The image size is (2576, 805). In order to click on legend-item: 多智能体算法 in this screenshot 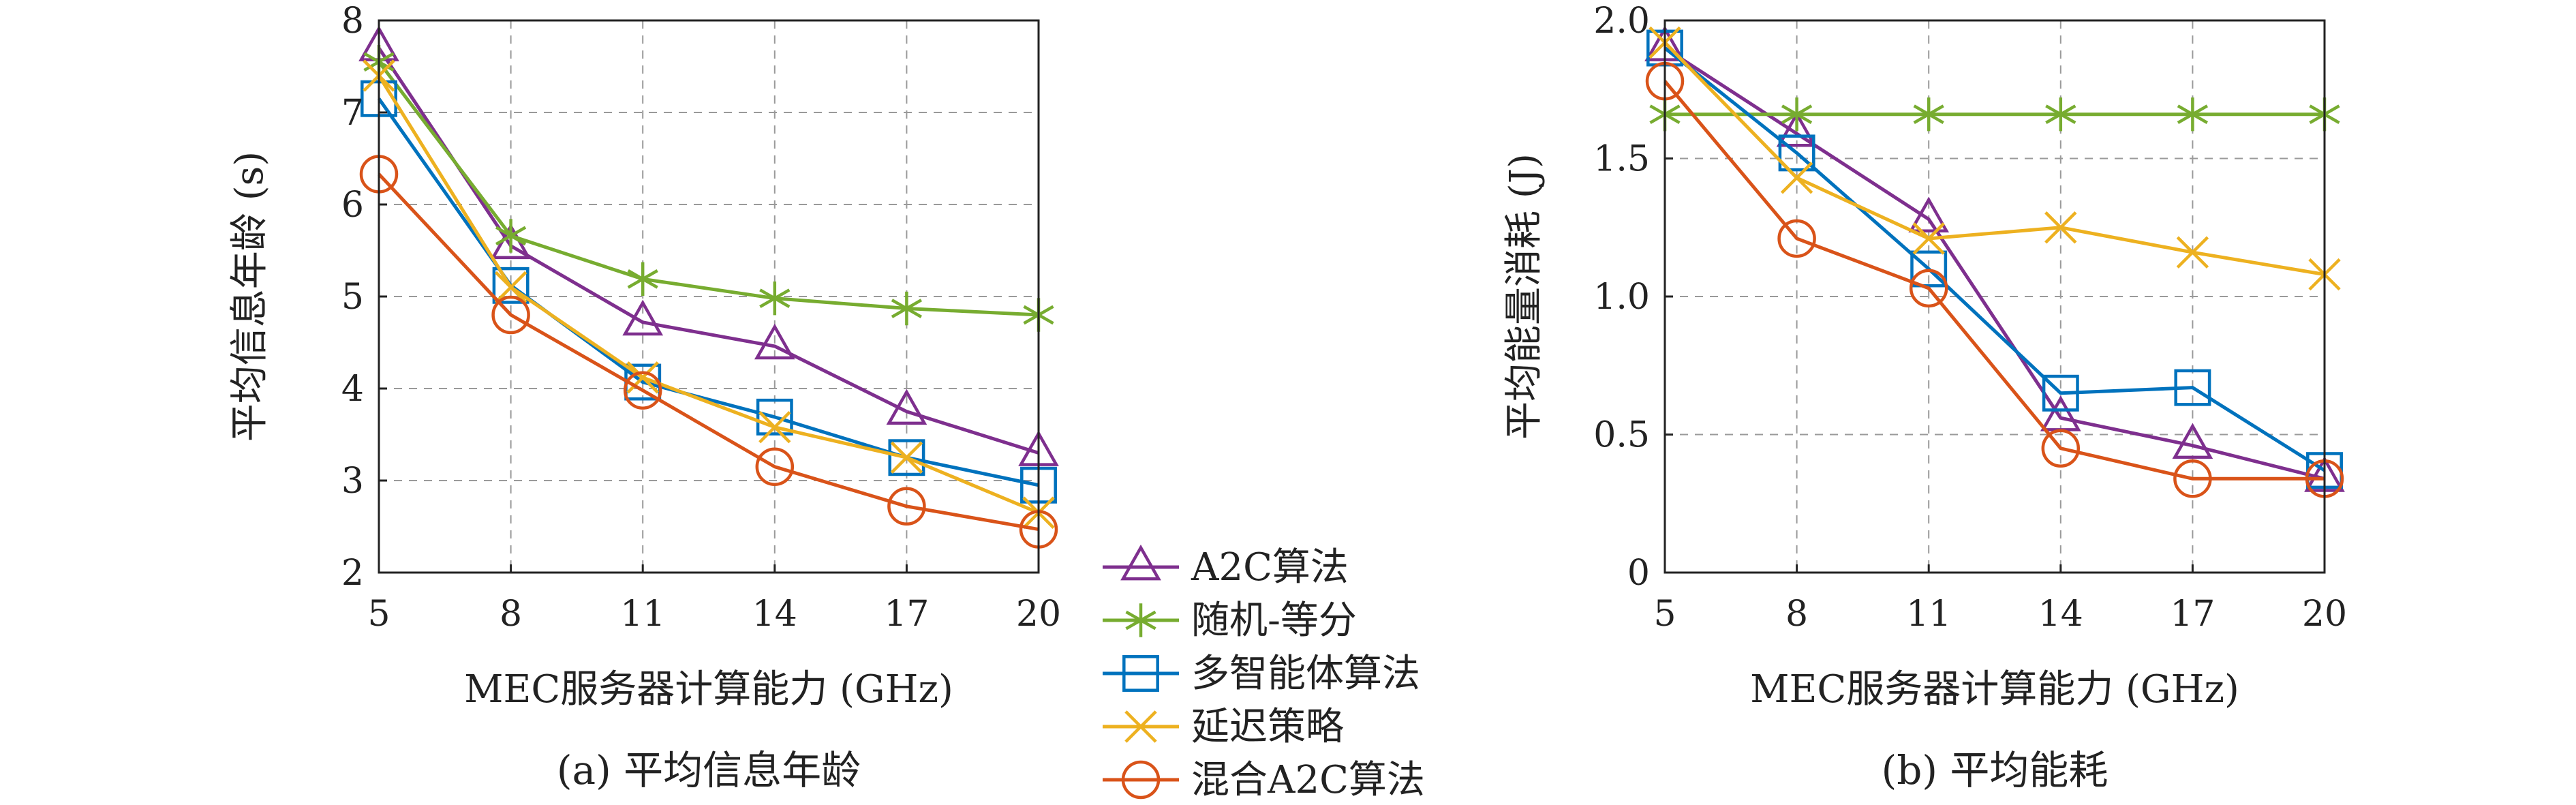, I will do `click(1261, 674)`.